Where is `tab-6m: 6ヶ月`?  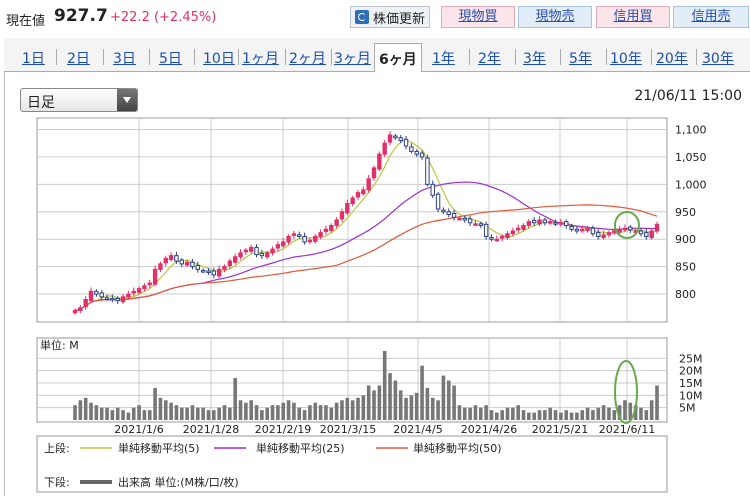 tab-6m: 6ヶ月 is located at coordinates (398, 58).